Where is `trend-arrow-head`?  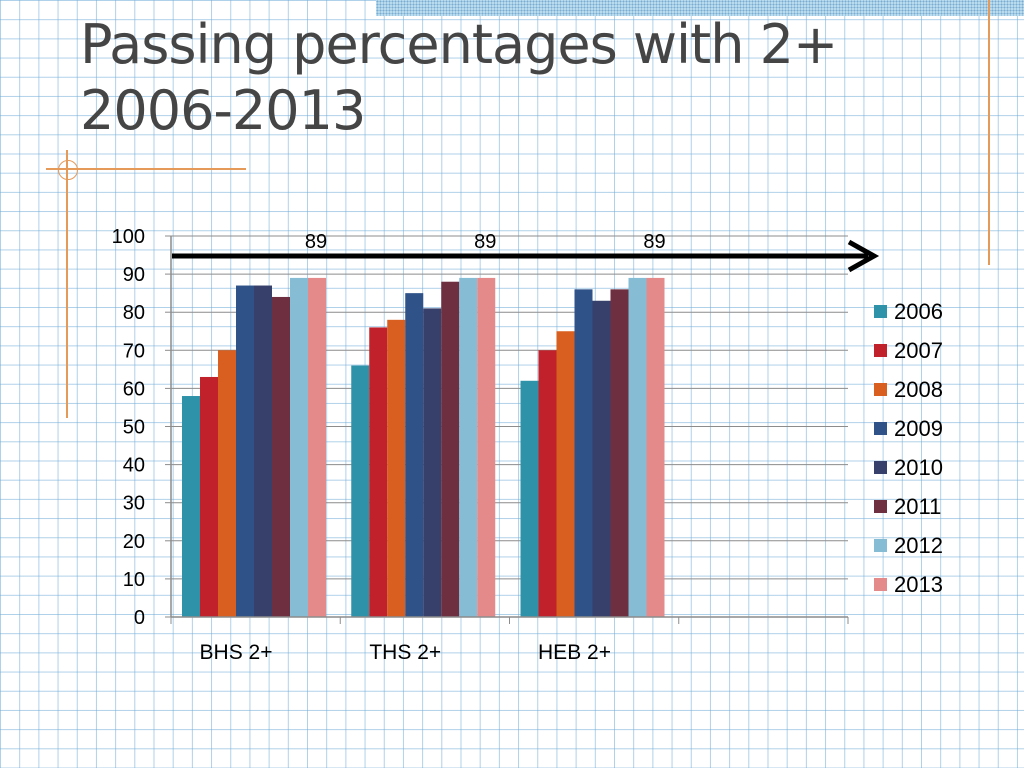 trend-arrow-head is located at coordinates (863, 256).